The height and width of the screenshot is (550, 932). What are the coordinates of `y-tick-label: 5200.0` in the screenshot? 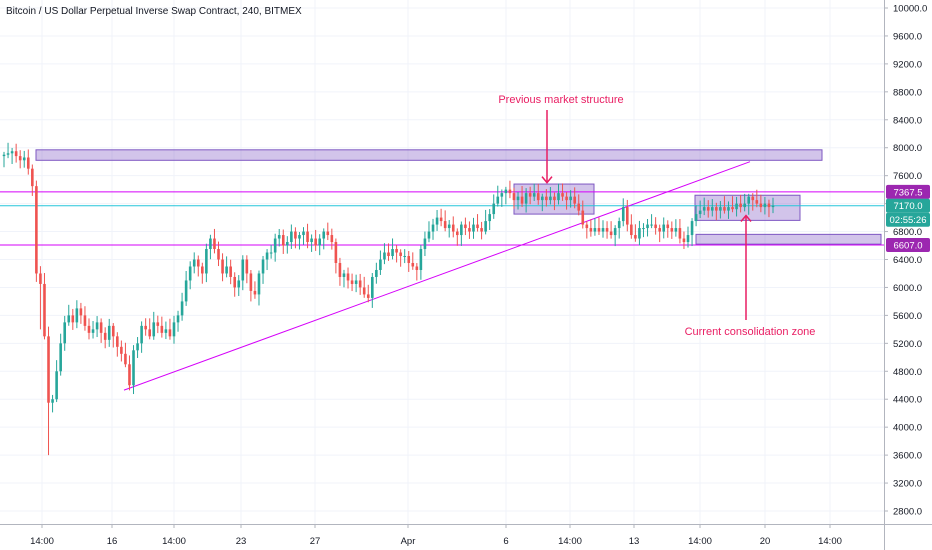 It's located at (907, 344).